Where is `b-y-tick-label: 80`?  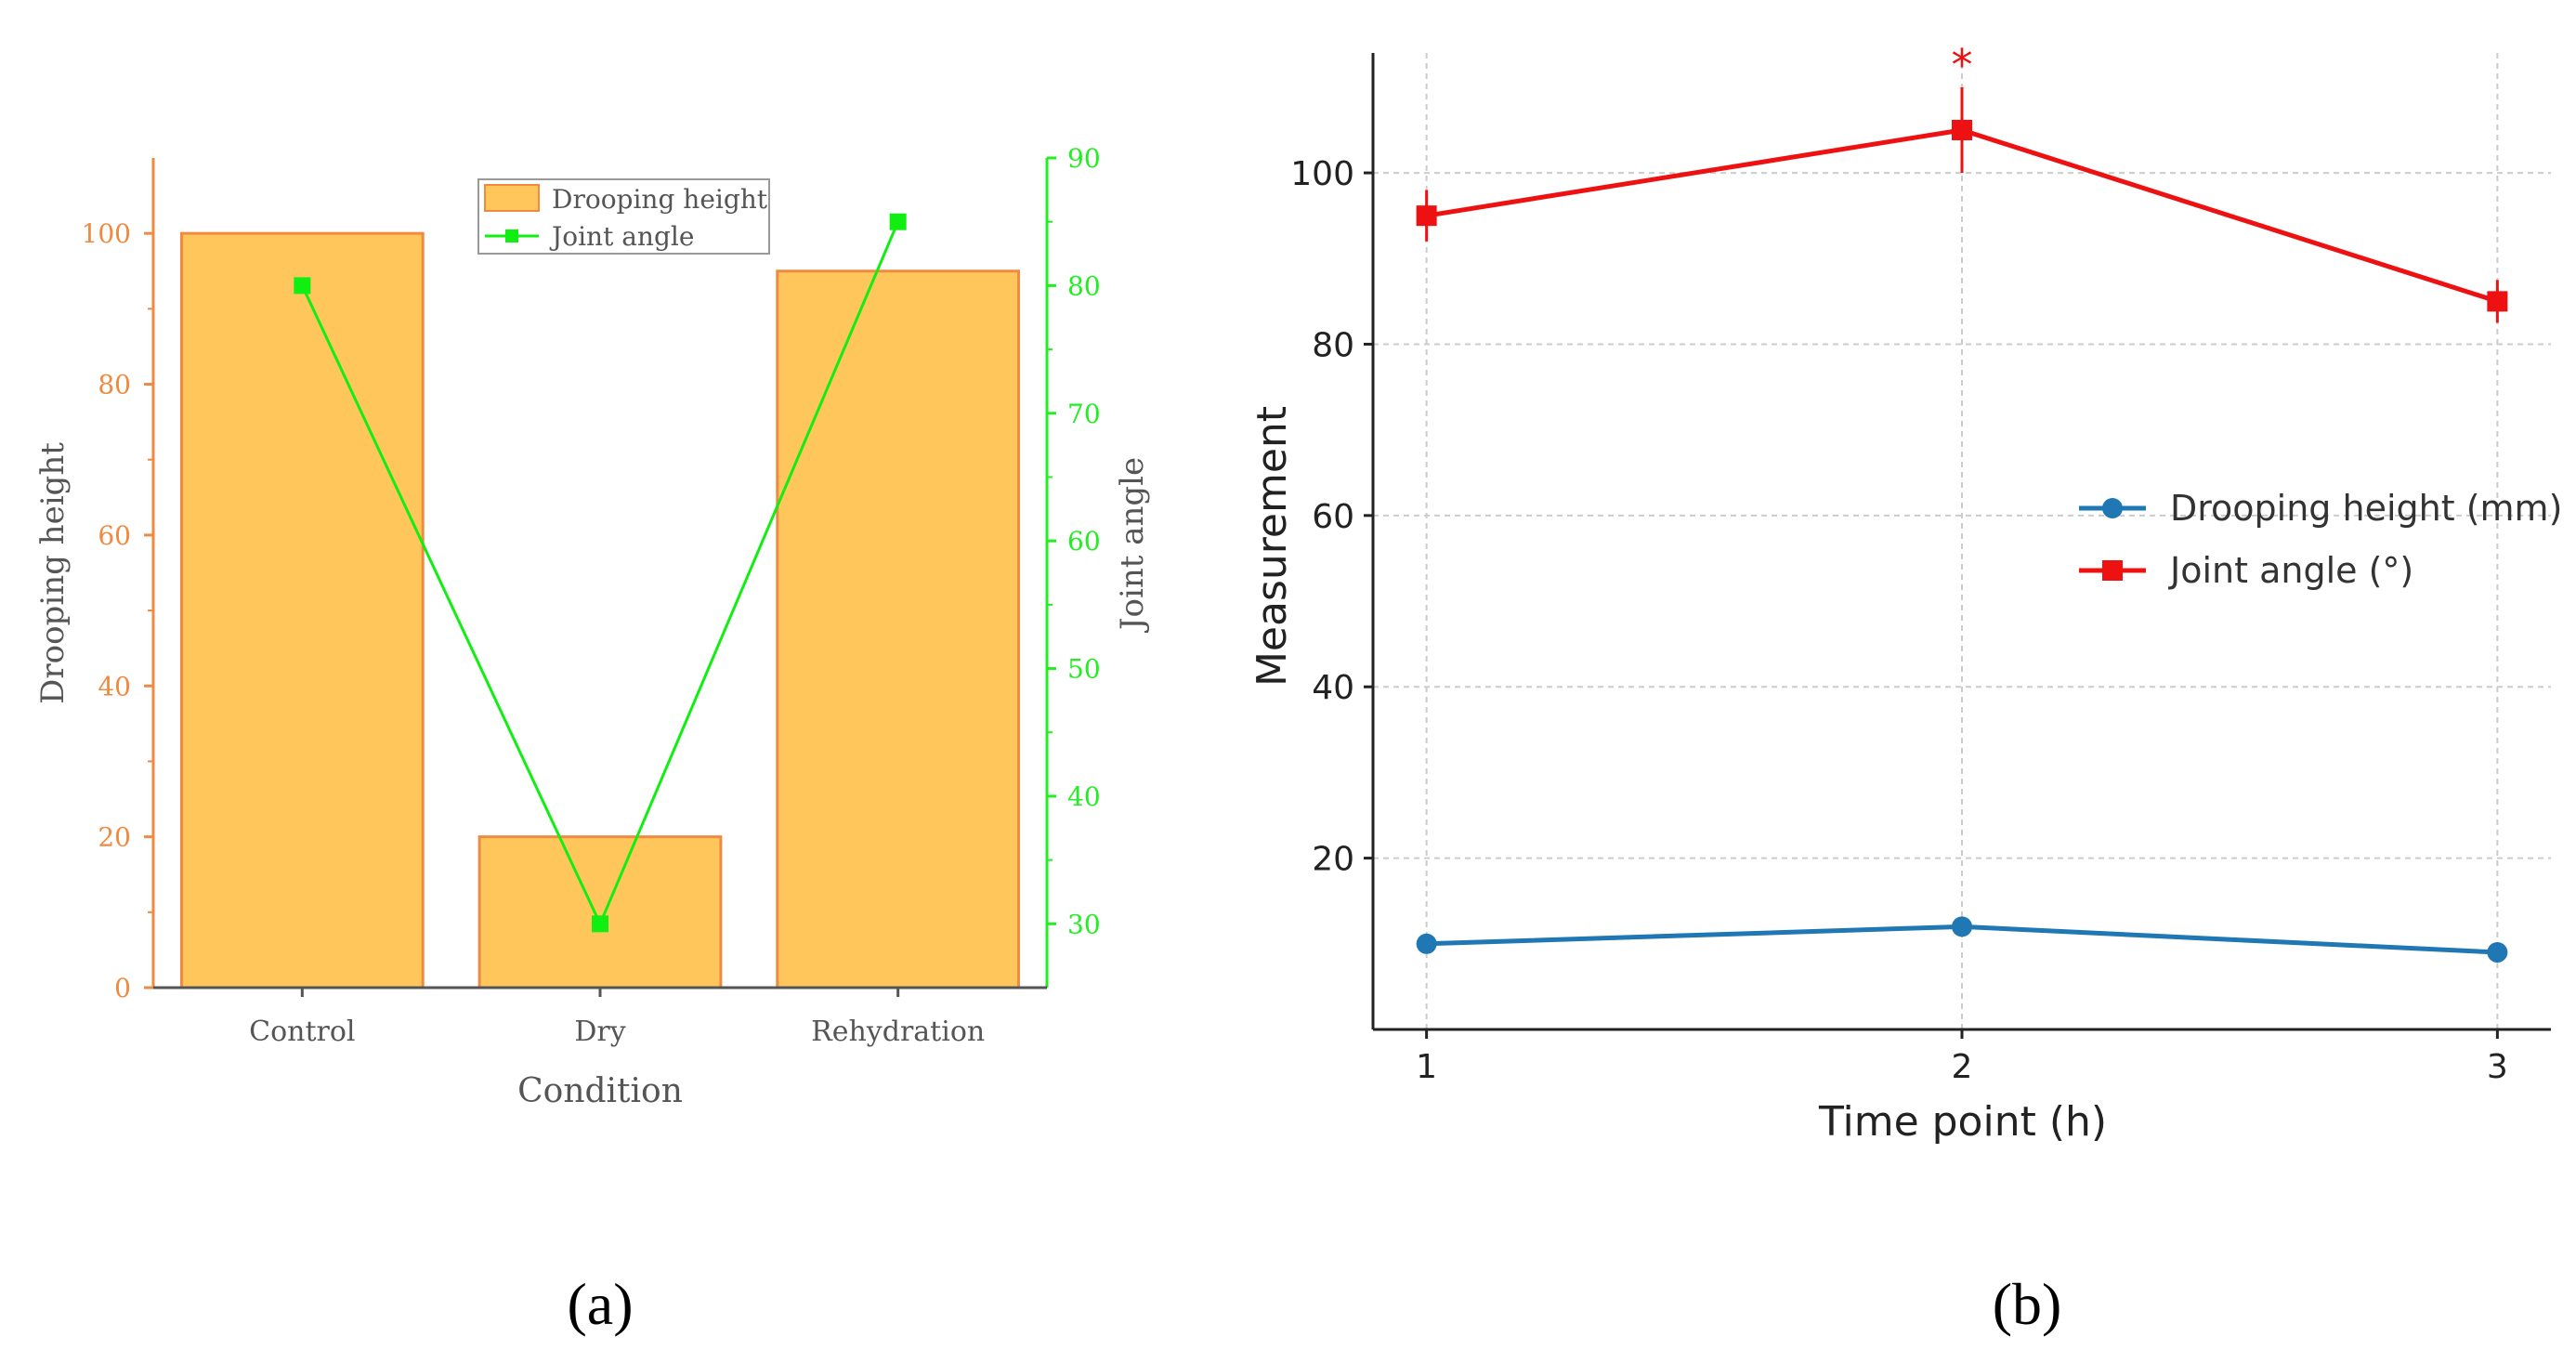
b-y-tick-label: 80 is located at coordinates (1333, 345).